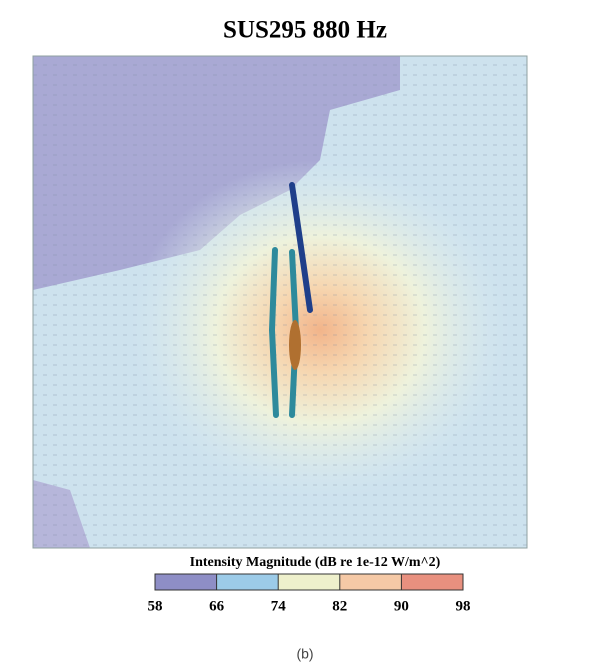  I want to click on colorbar-tick-label: 98, so click(463, 606).